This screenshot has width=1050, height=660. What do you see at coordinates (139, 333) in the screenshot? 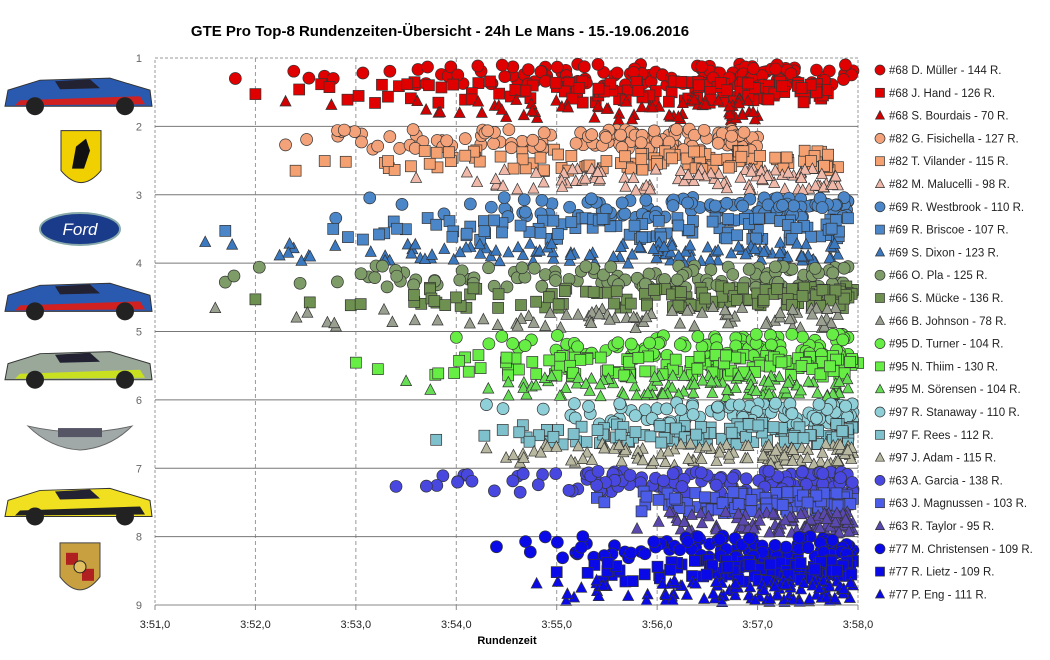
I see `y-tick-label: 5` at bounding box center [139, 333].